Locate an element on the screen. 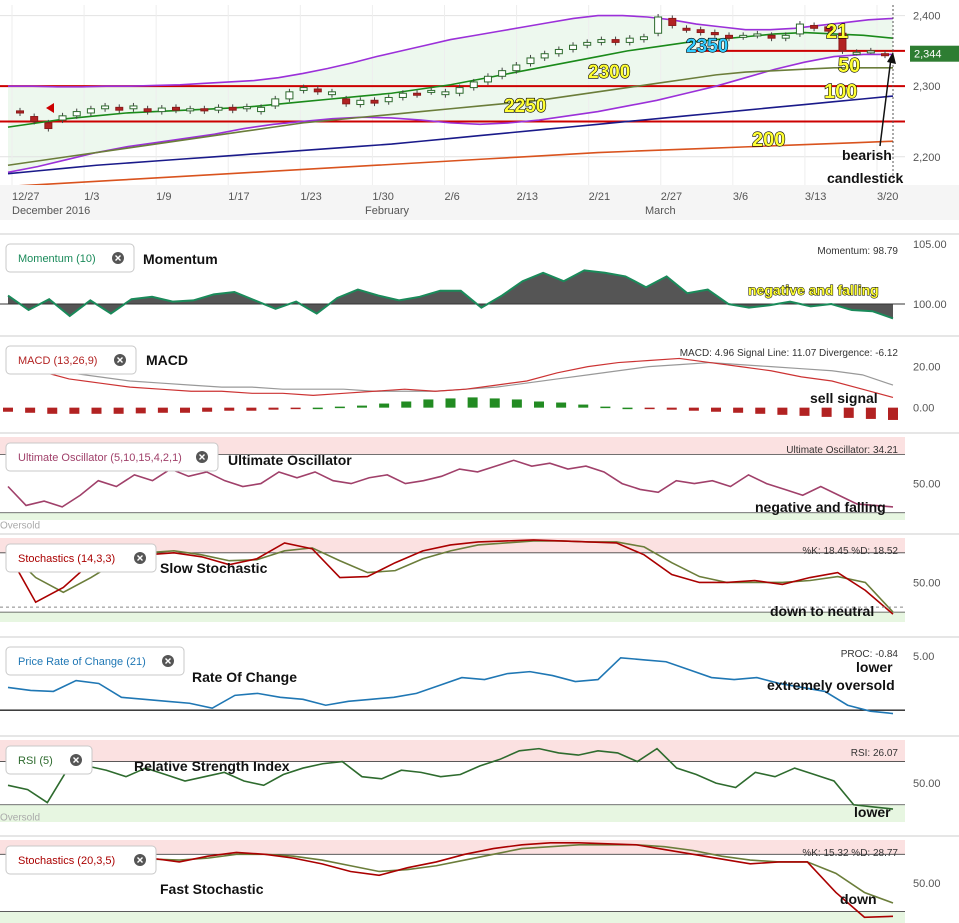  x-tick-label: 1/23 is located at coordinates (310, 197).